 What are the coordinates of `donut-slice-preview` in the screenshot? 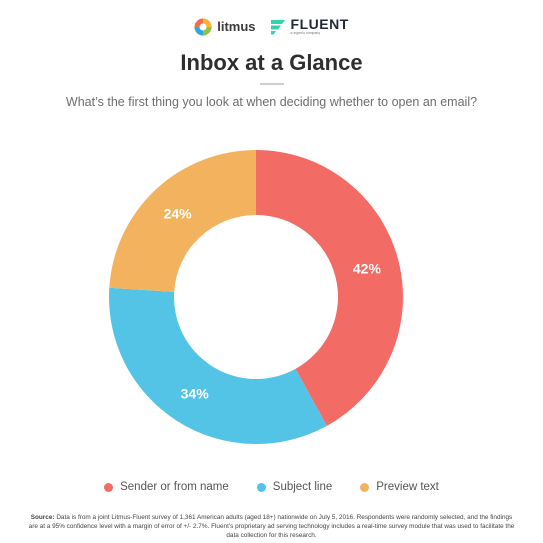 It's located at (182, 221).